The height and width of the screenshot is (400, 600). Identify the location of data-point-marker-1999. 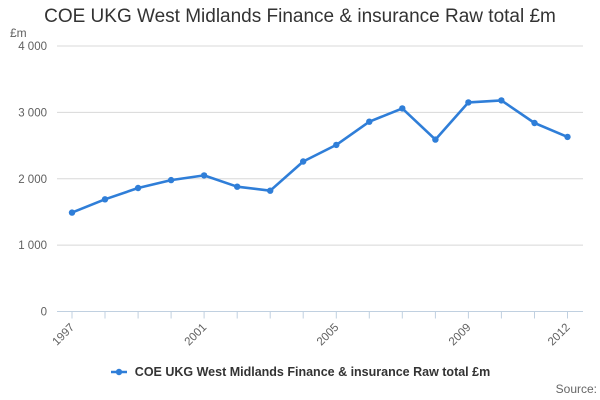
(138, 188).